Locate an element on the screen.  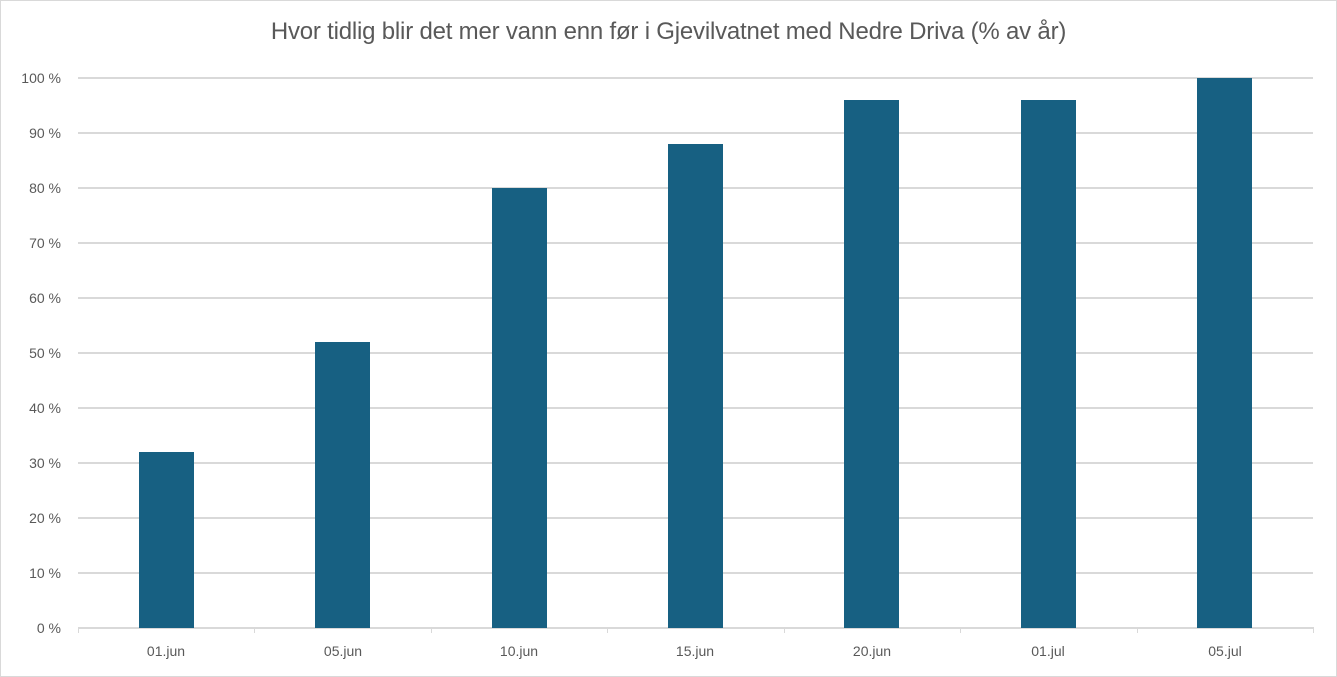
y-tick-label: 100 % is located at coordinates (41, 78).